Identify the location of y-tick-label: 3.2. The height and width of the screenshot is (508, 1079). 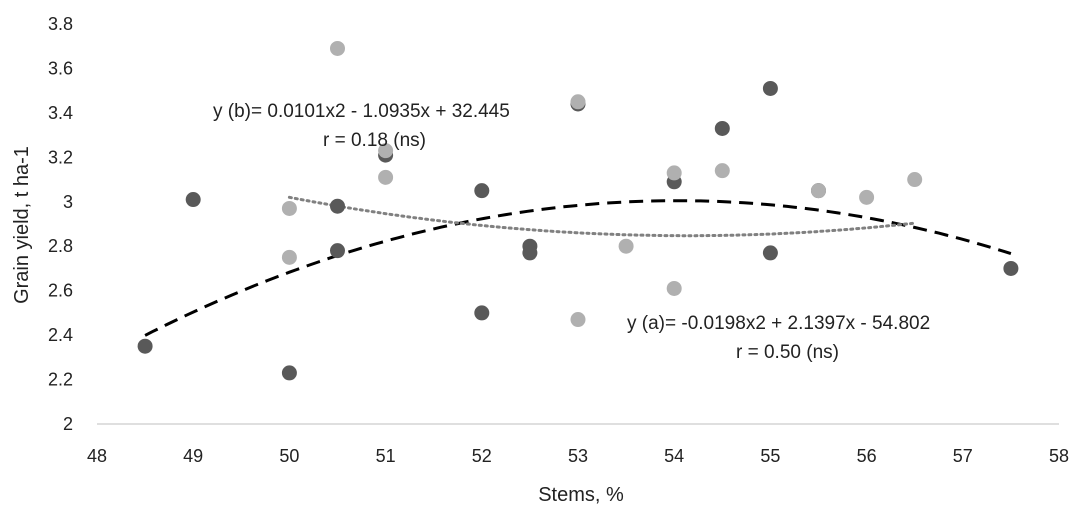
(60, 157).